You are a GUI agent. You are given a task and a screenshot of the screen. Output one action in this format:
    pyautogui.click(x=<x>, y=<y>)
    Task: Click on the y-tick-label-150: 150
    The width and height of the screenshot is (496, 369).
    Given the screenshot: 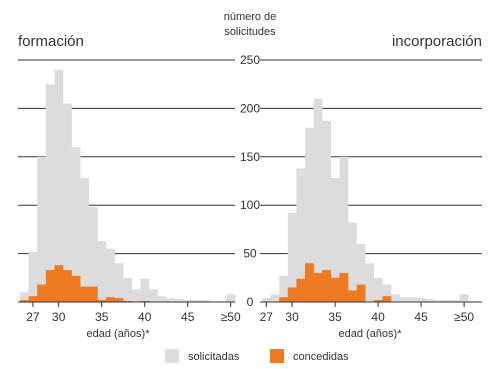 What is the action you would take?
    pyautogui.click(x=250, y=157)
    